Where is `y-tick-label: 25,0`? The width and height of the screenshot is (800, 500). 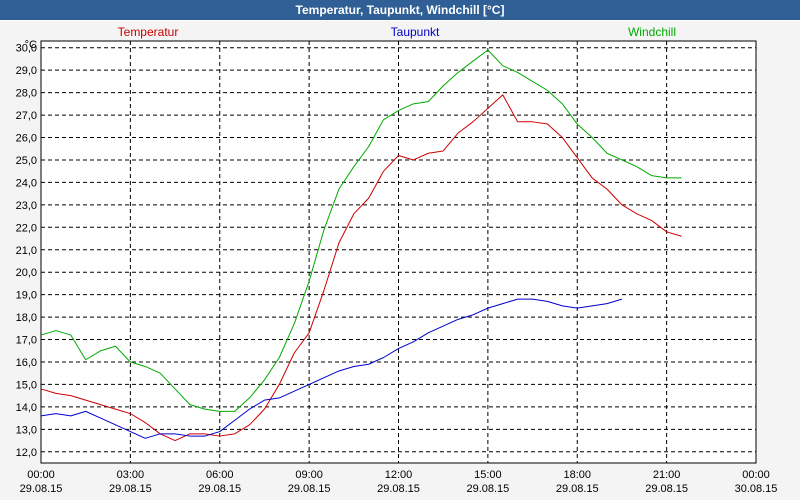 y-tick-label: 25,0 is located at coordinates (26, 161).